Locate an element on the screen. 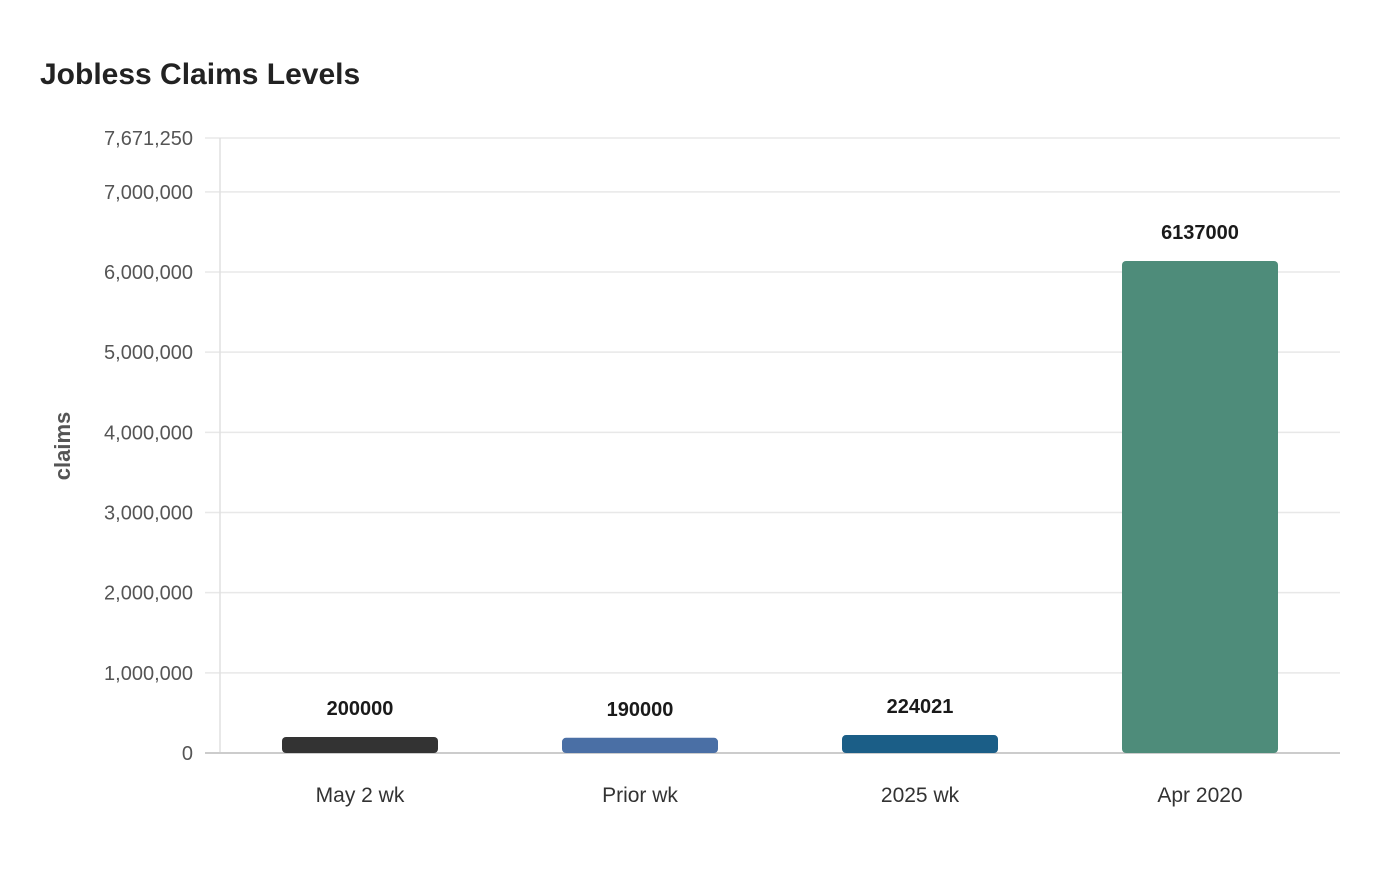  x-tick-label: May 2 wk is located at coordinates (360, 795).